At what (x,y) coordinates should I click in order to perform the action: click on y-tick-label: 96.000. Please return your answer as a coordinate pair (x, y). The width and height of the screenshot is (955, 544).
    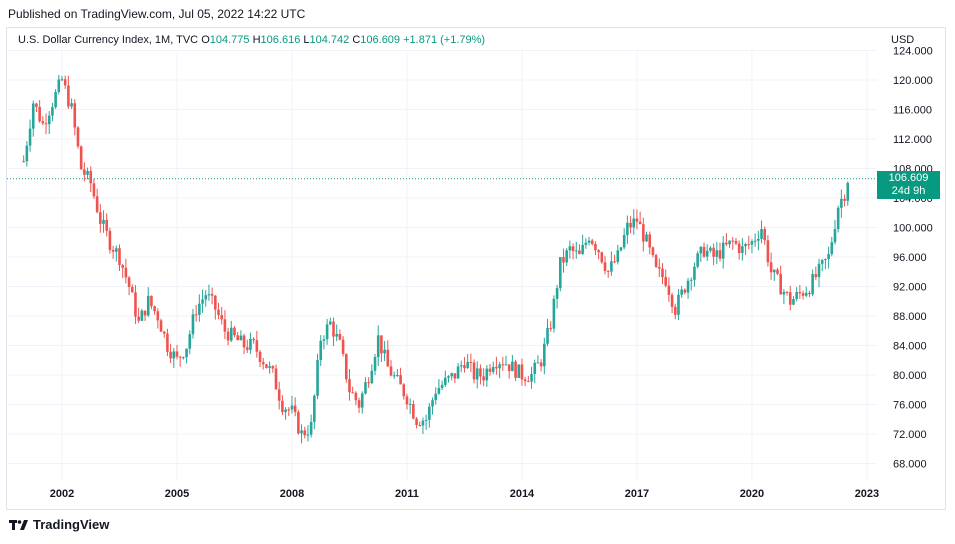
    Looking at the image, I should click on (910, 258).